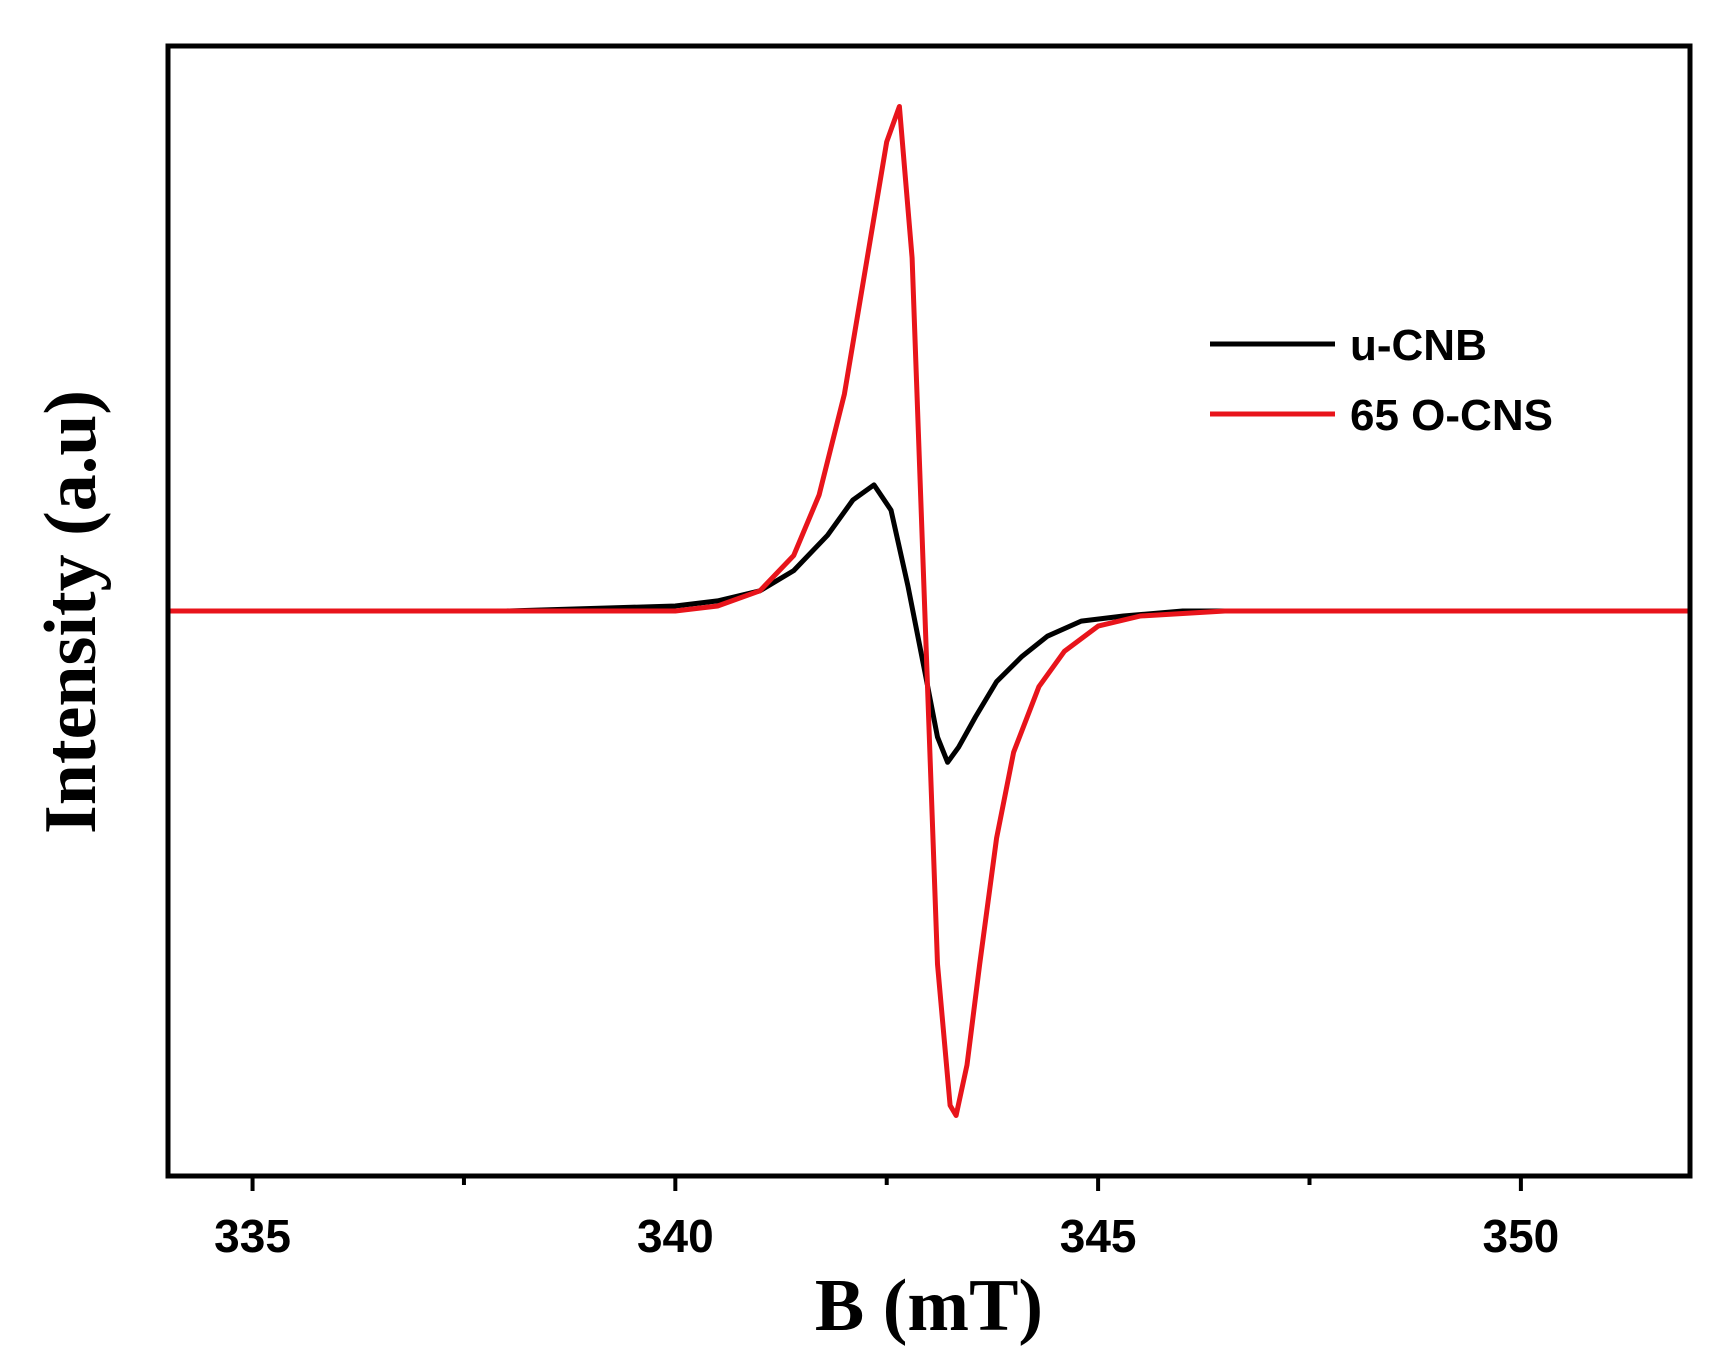 The height and width of the screenshot is (1355, 1712). I want to click on y-axis-title: Intensity (a.u), so click(71, 612).